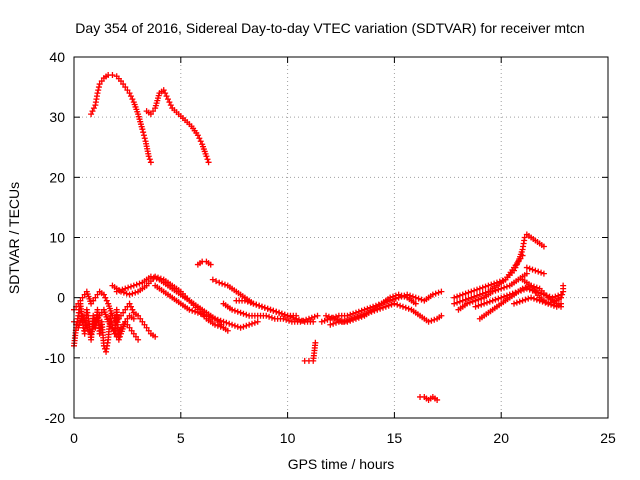  Describe the element at coordinates (373, 309) in the screenshot. I see `series-arc-12-16h-c` at that location.